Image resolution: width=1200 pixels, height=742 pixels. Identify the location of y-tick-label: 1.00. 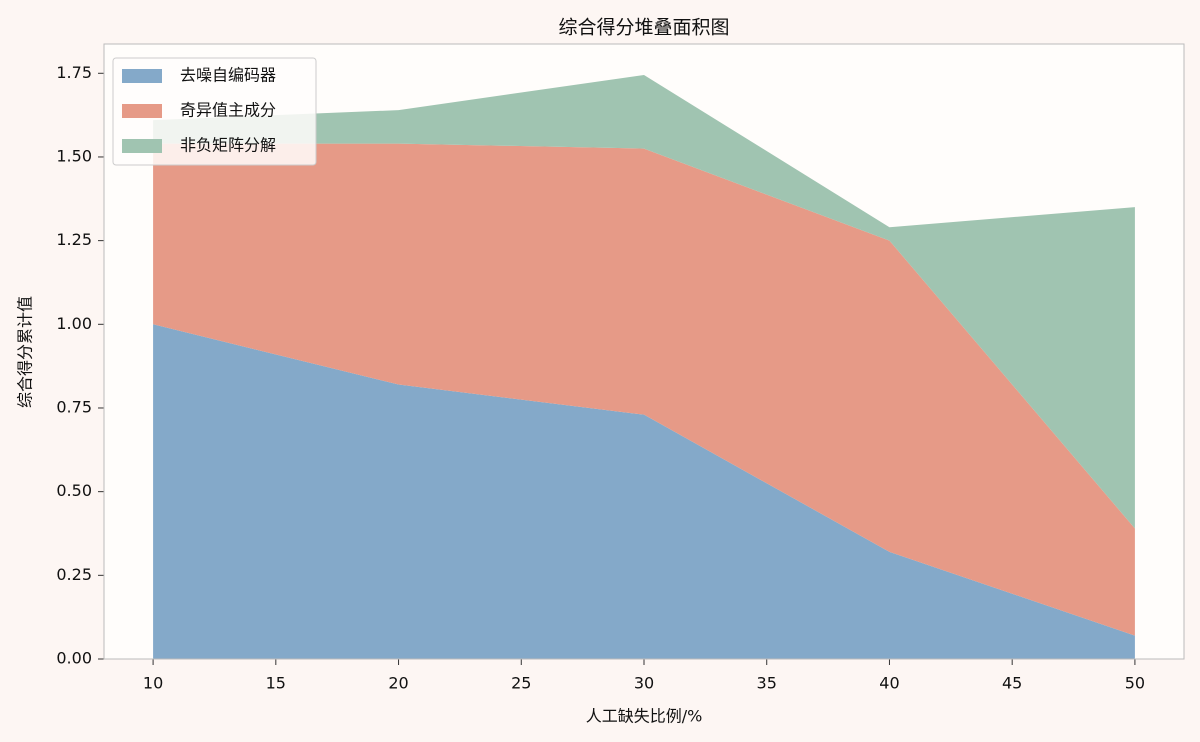
(74, 323).